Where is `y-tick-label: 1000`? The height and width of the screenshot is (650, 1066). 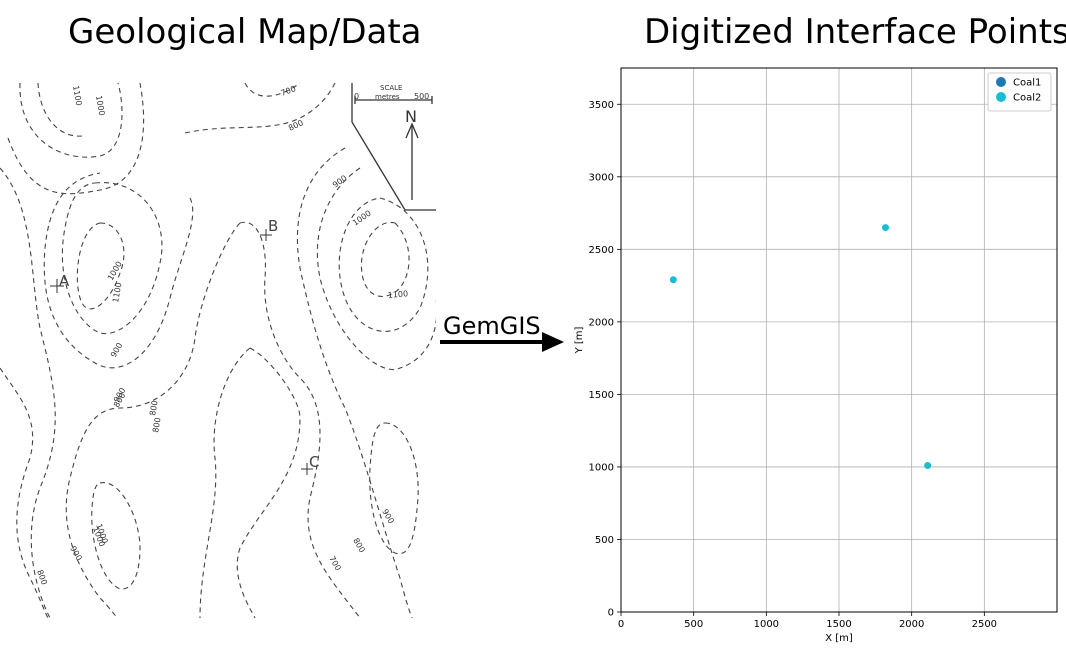
y-tick-label: 1000 is located at coordinates (601, 467).